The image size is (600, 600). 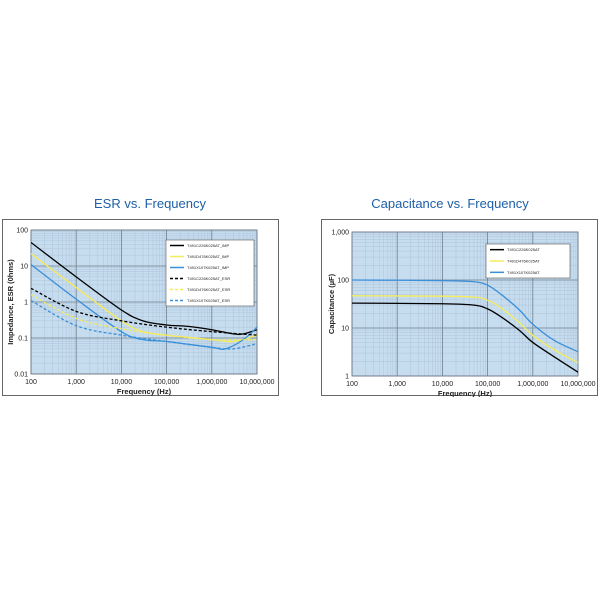 I want to click on y-tick-label: 0.1, so click(x=23, y=339).